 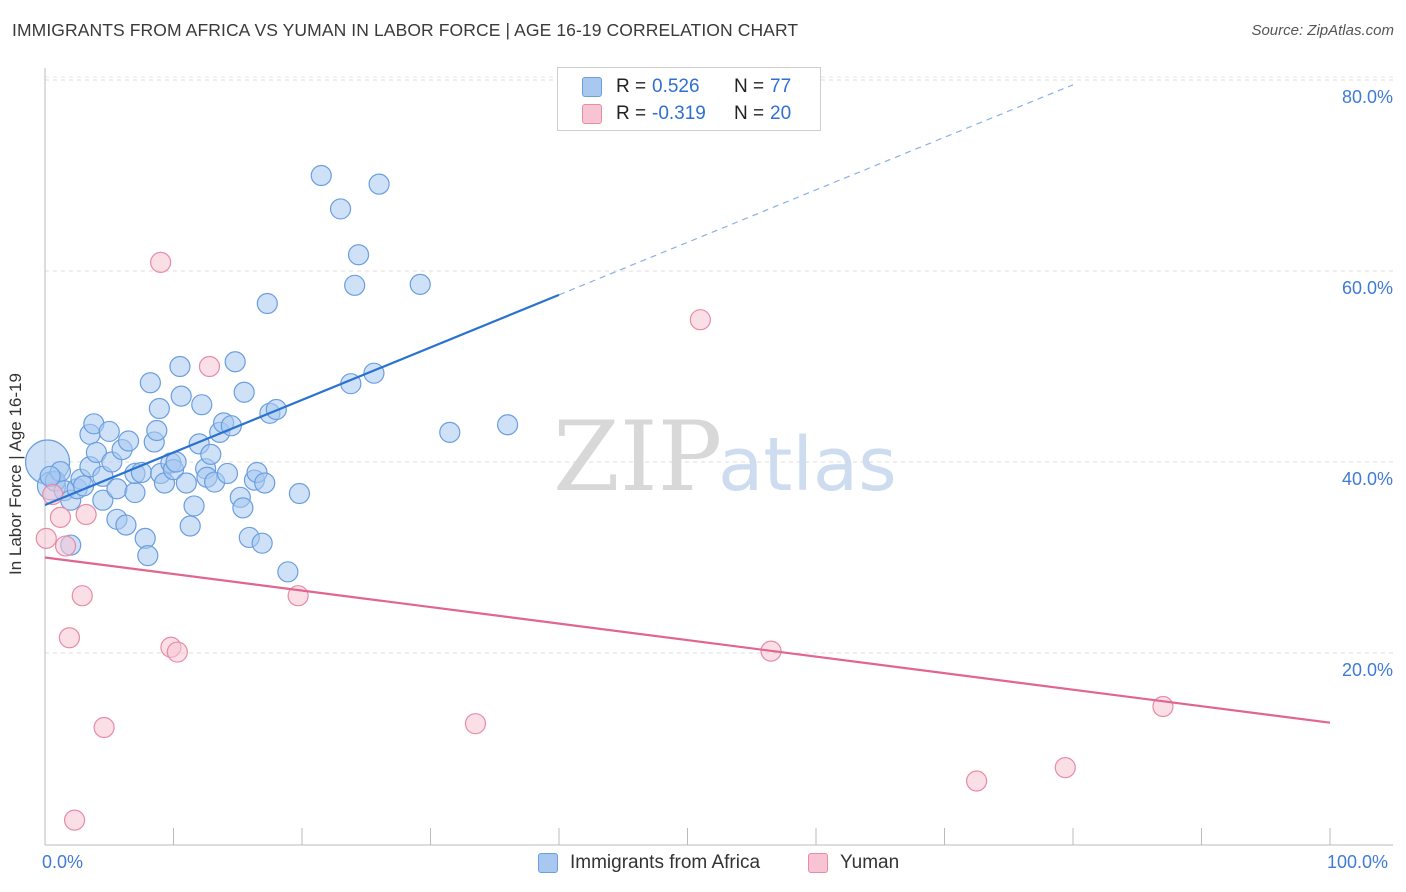 I want to click on legend-label-africa: Immigrants from Africa, so click(x=665, y=862).